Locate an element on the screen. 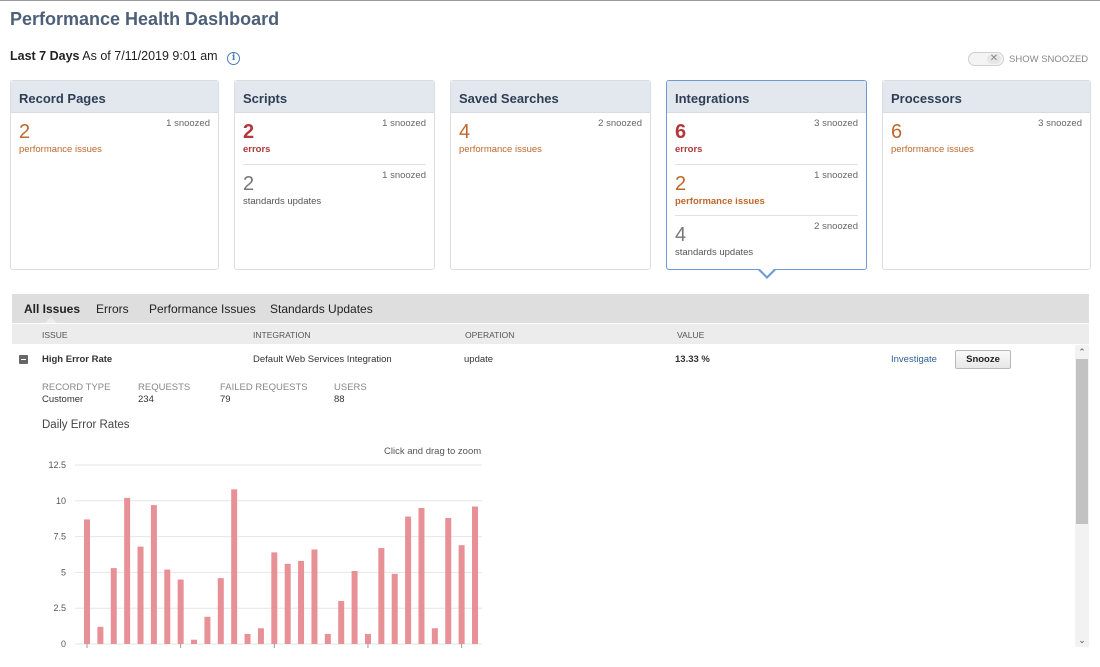 The image size is (1100, 667). selected-card-pointer-fill is located at coordinates (767, 272).